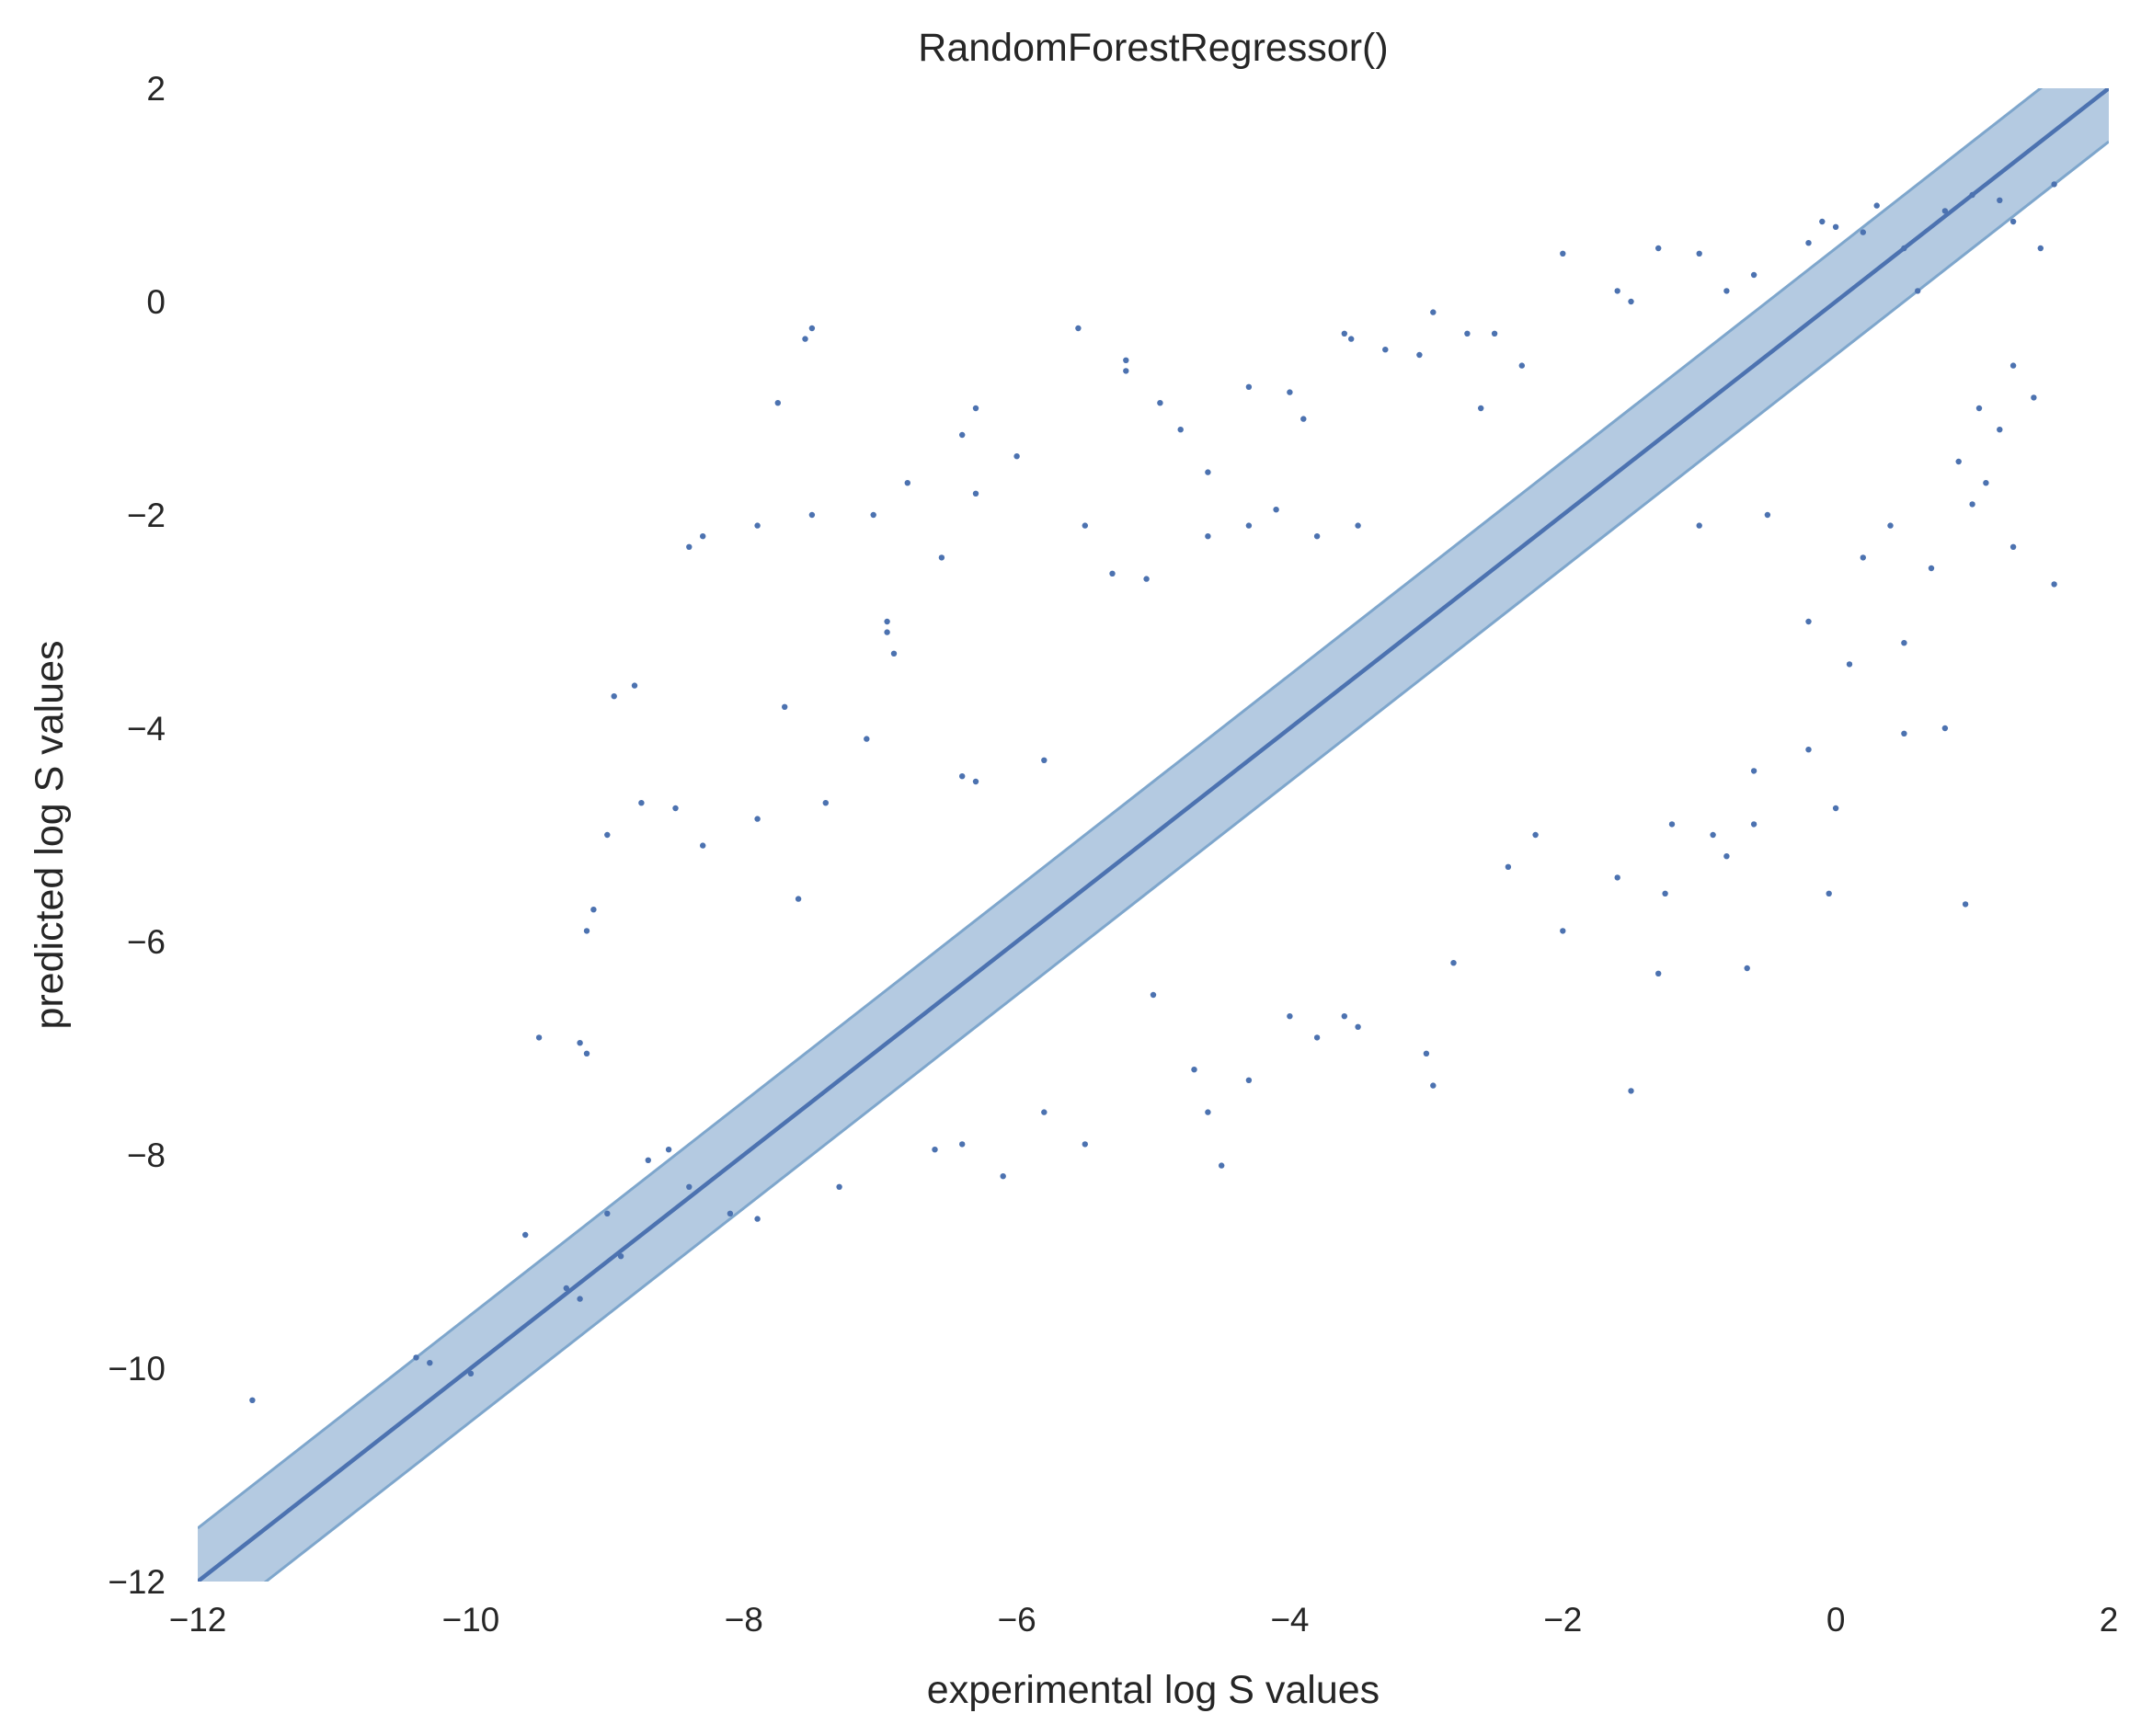 The height and width of the screenshot is (1736, 2141). What do you see at coordinates (137, 1369) in the screenshot?
I see `y-tick-label: −10` at bounding box center [137, 1369].